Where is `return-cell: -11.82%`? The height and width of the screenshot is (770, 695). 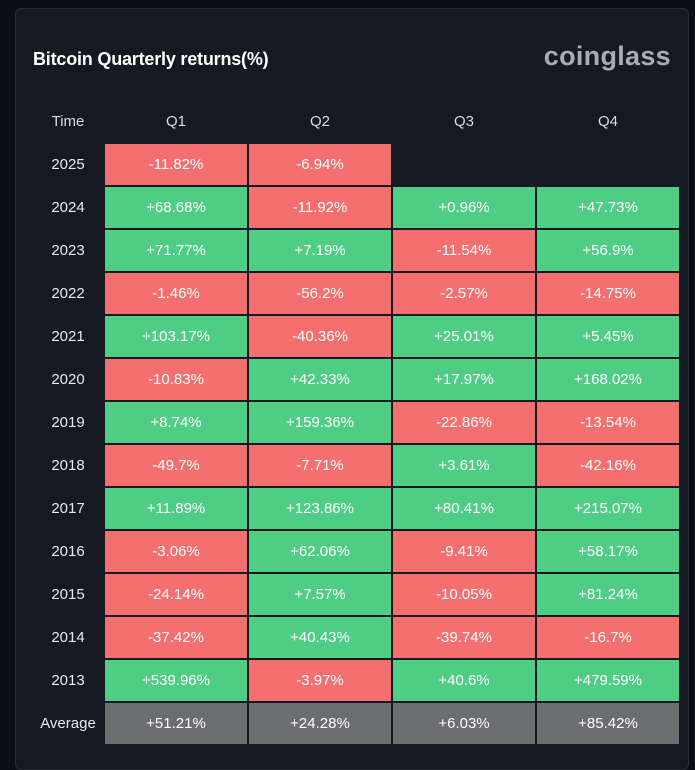
return-cell: -11.82% is located at coordinates (176, 164).